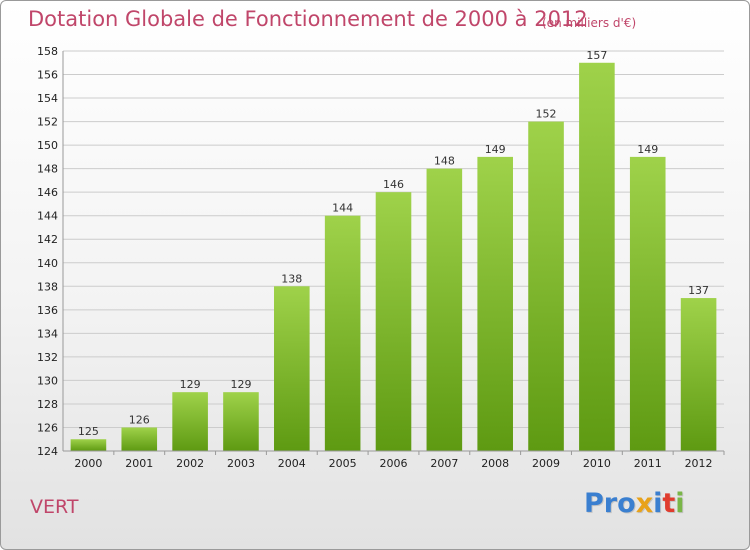 The height and width of the screenshot is (550, 750). I want to click on bar-value-label: 125, so click(88, 431).